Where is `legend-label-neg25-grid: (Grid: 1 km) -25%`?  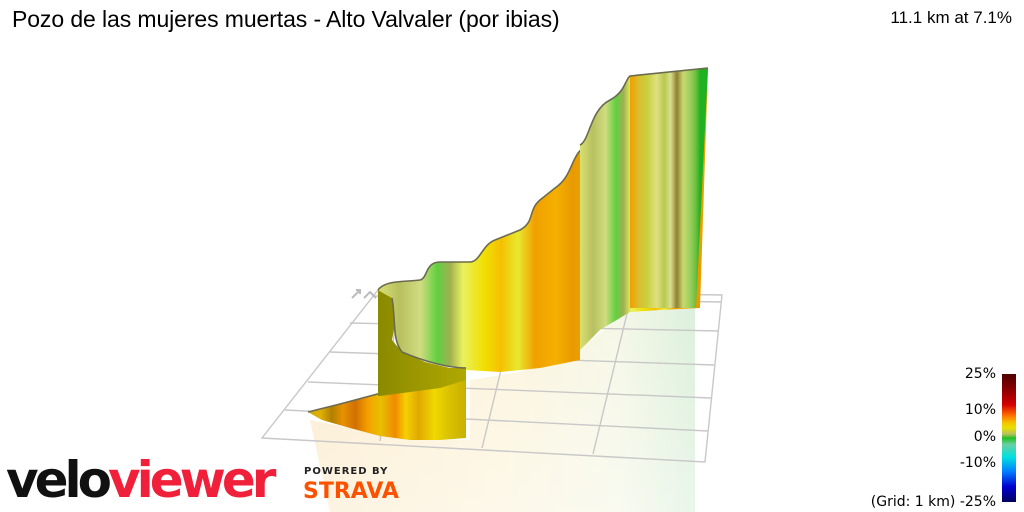 legend-label-neg25-grid: (Grid: 1 km) -25% is located at coordinates (933, 502).